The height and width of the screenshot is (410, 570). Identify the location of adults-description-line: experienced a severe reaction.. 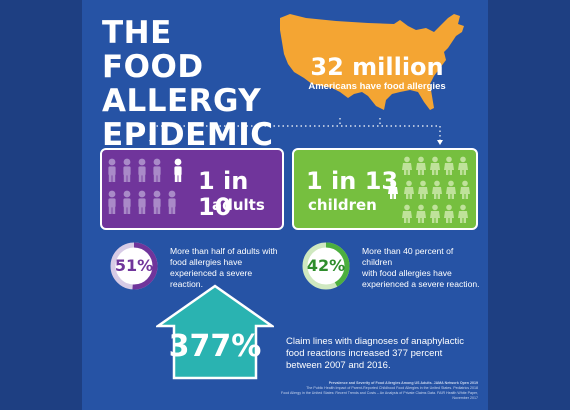
(211, 278).